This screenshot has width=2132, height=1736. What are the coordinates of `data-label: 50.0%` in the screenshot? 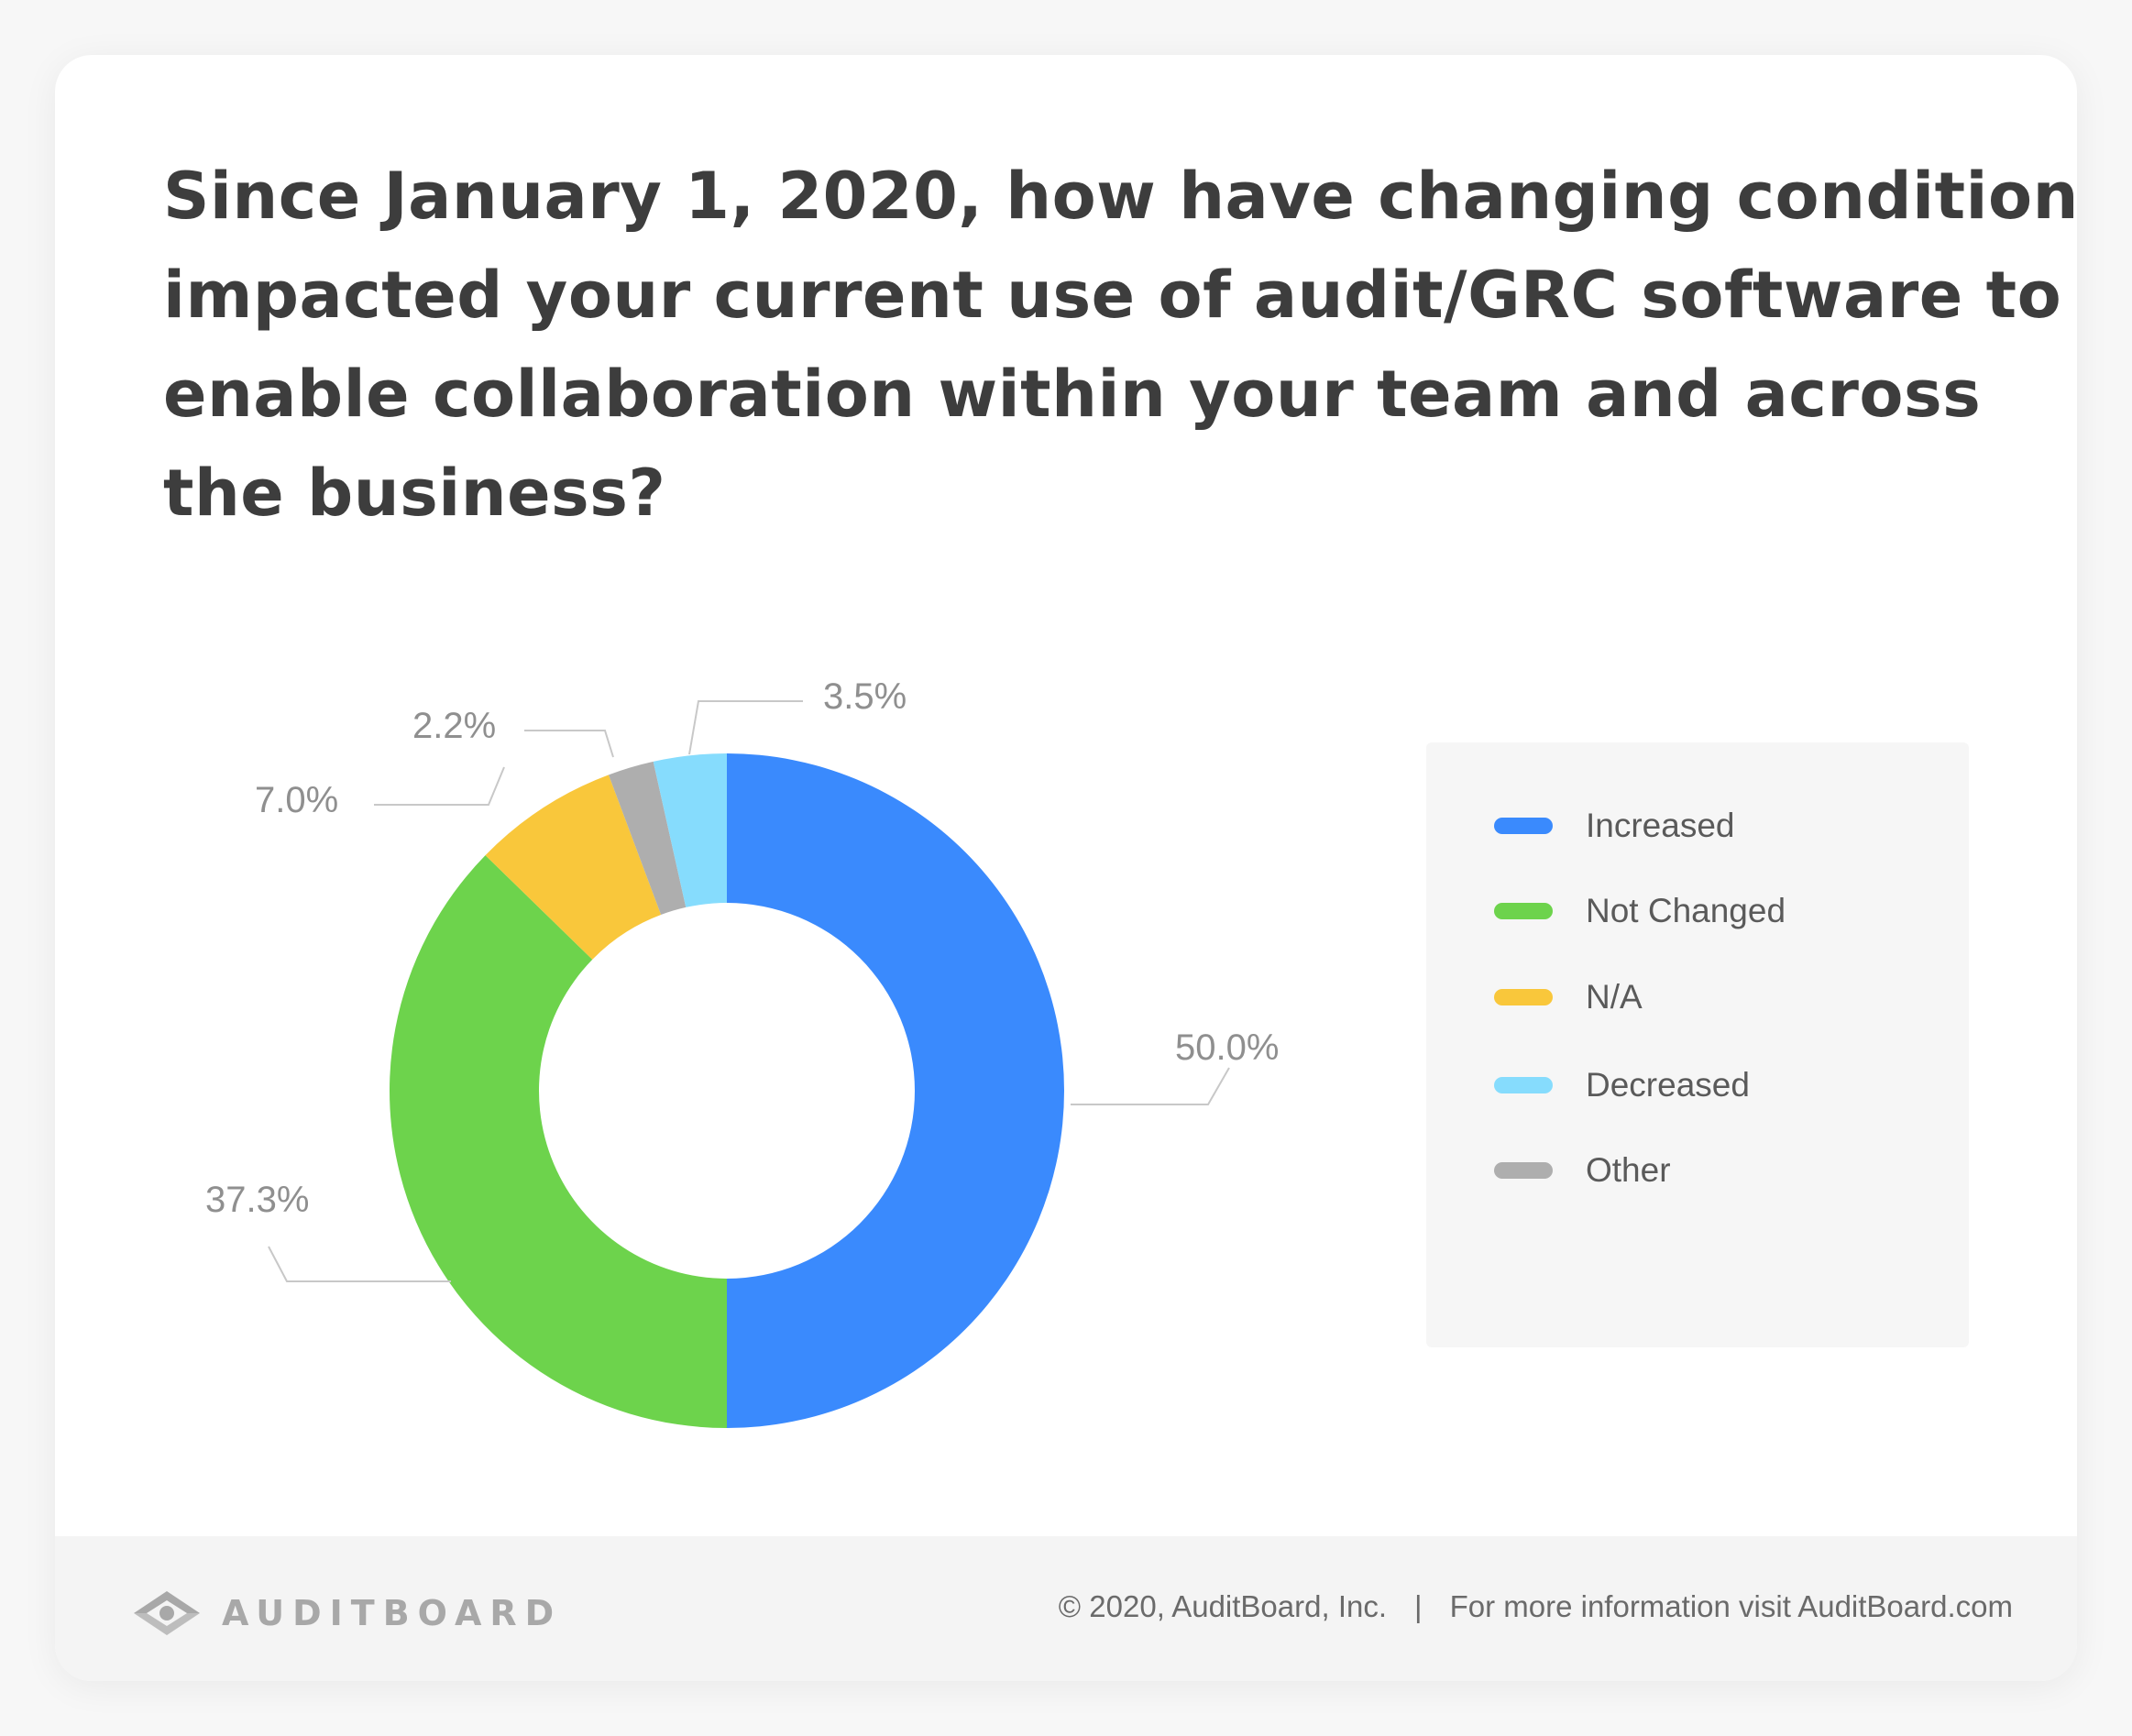 It's located at (1227, 1048).